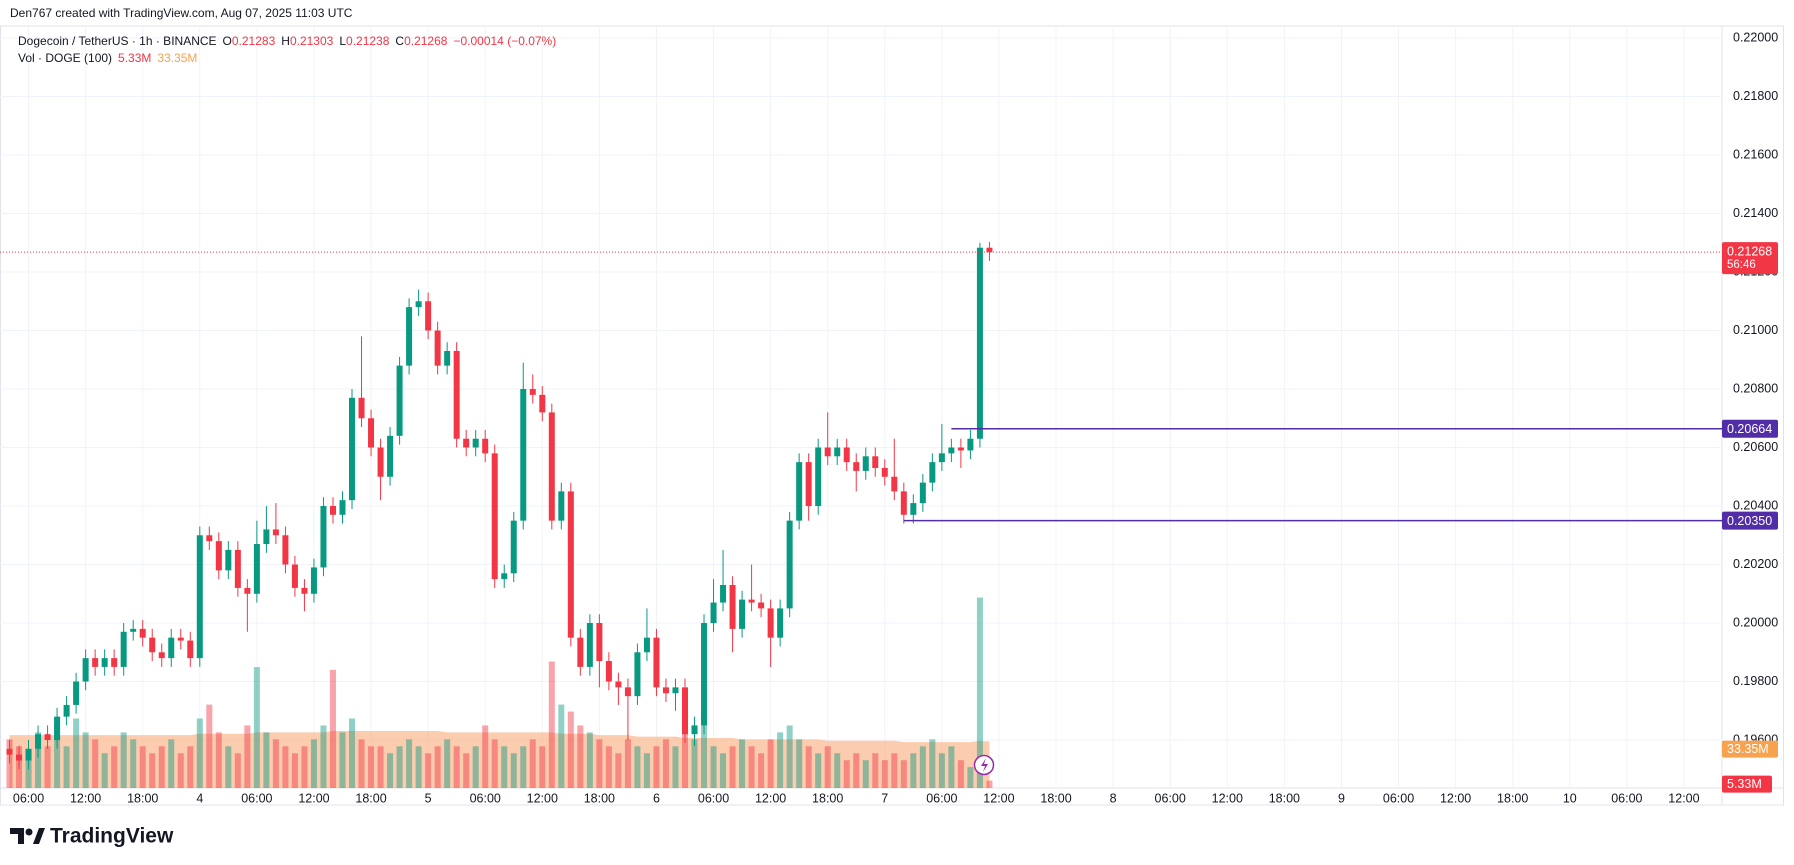 The width and height of the screenshot is (1794, 865). I want to click on legend-open: 0.21283, so click(254, 41).